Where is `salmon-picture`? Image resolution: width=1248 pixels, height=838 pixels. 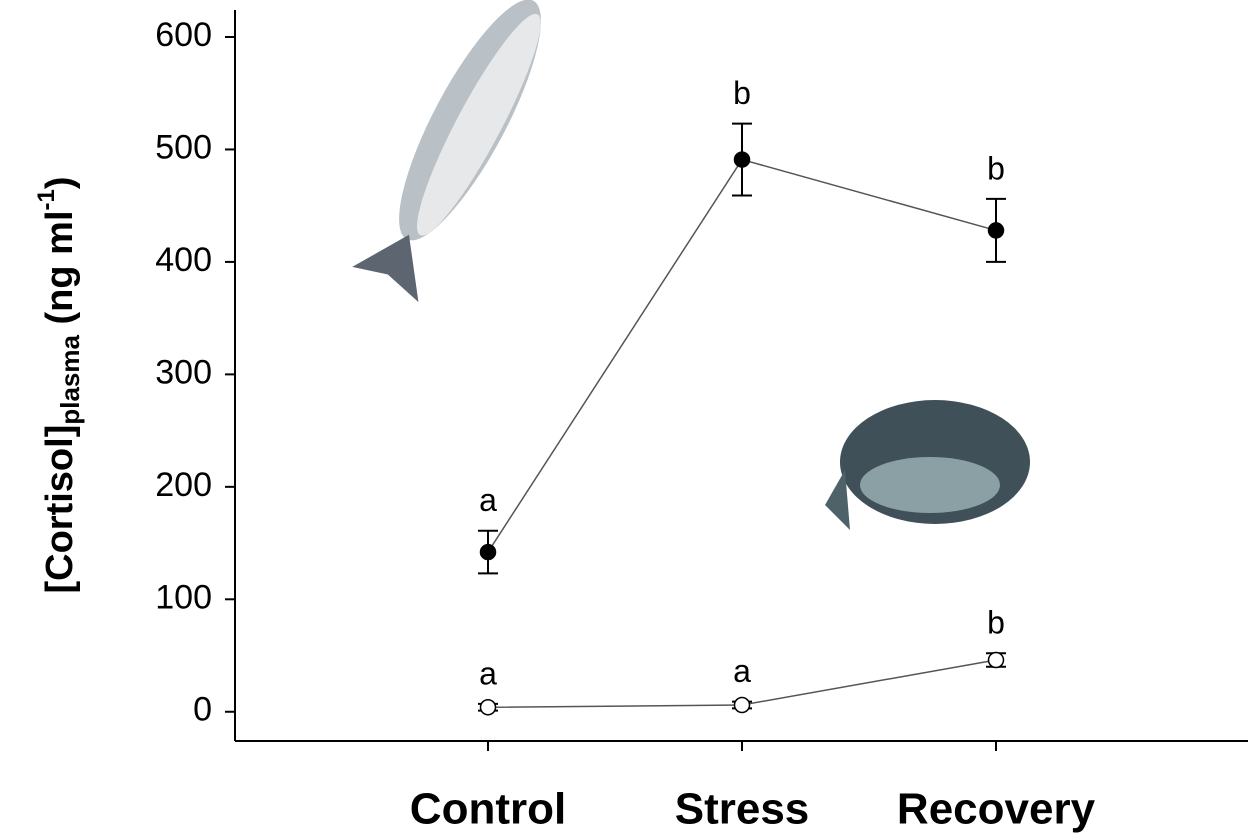
salmon-picture is located at coordinates (446, 151).